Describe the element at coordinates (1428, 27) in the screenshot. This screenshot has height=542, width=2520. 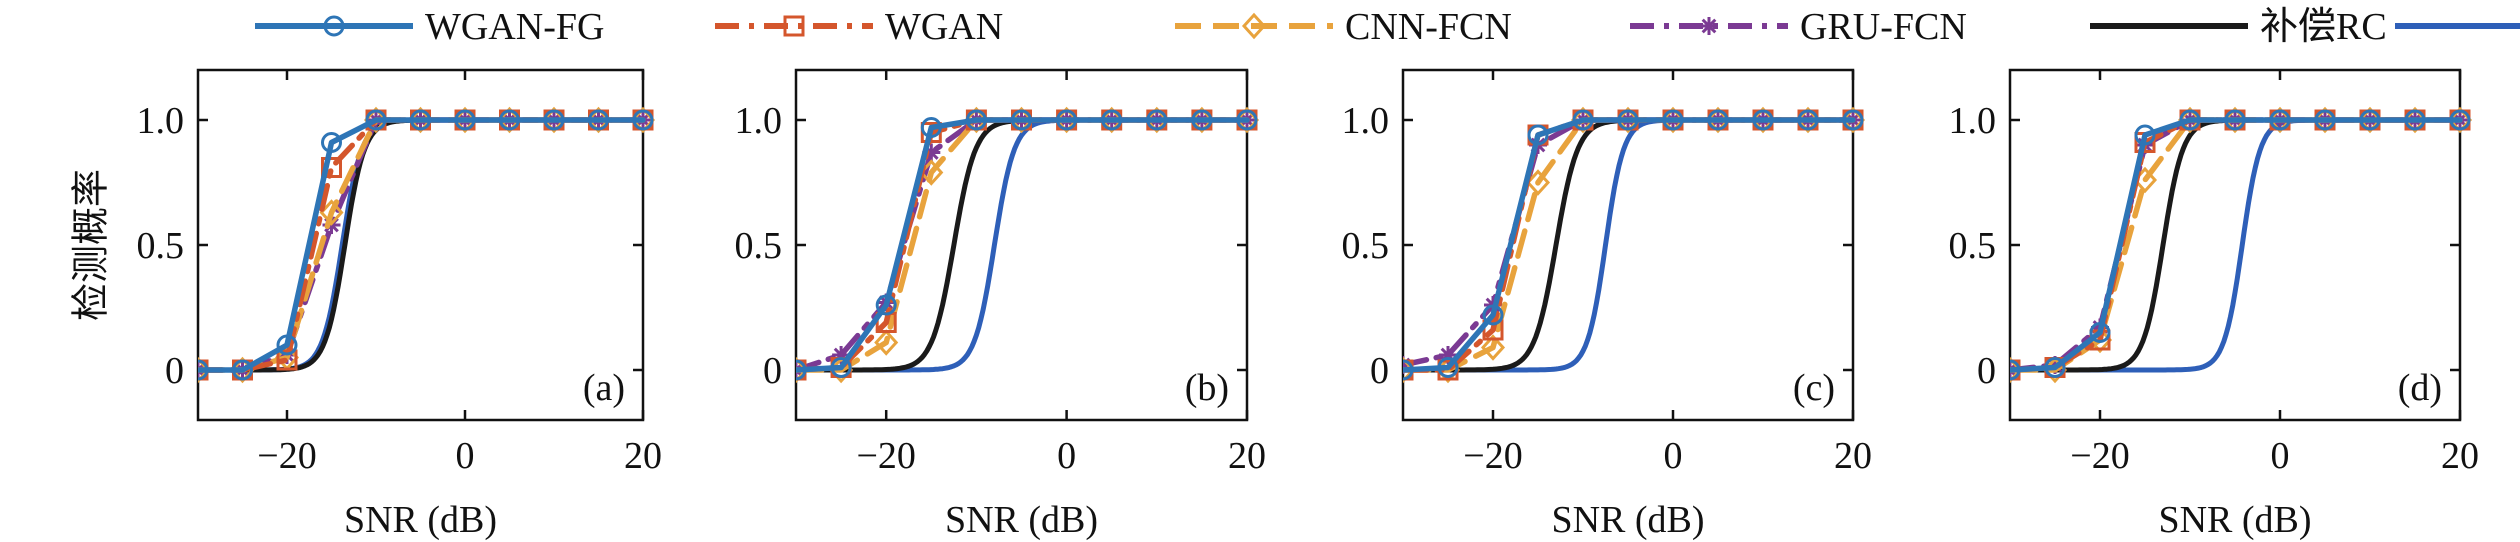
I see `legend-label: CNN-FCN` at that location.